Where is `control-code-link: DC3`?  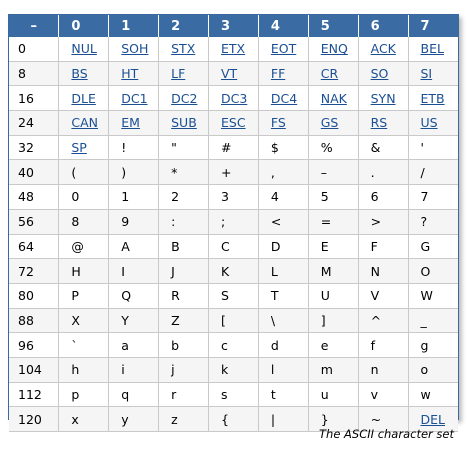
control-code-link: DC3 is located at coordinates (233, 98).